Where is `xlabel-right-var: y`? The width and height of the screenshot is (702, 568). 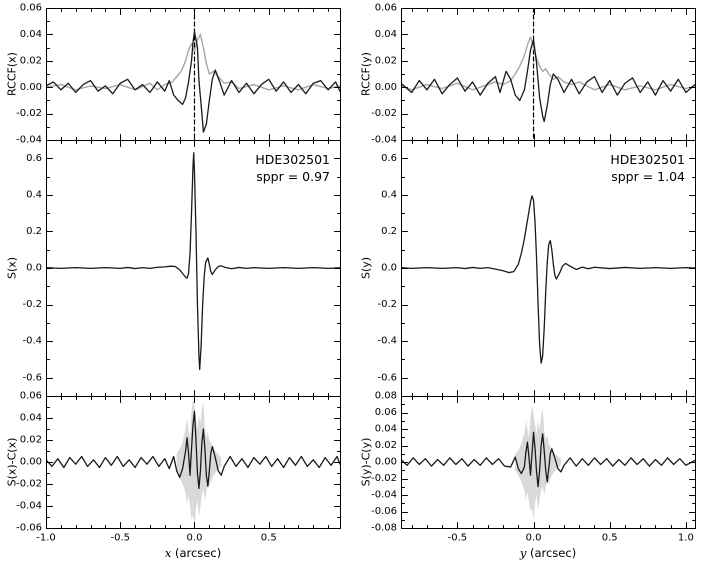 xlabel-right-var: y is located at coordinates (523, 553).